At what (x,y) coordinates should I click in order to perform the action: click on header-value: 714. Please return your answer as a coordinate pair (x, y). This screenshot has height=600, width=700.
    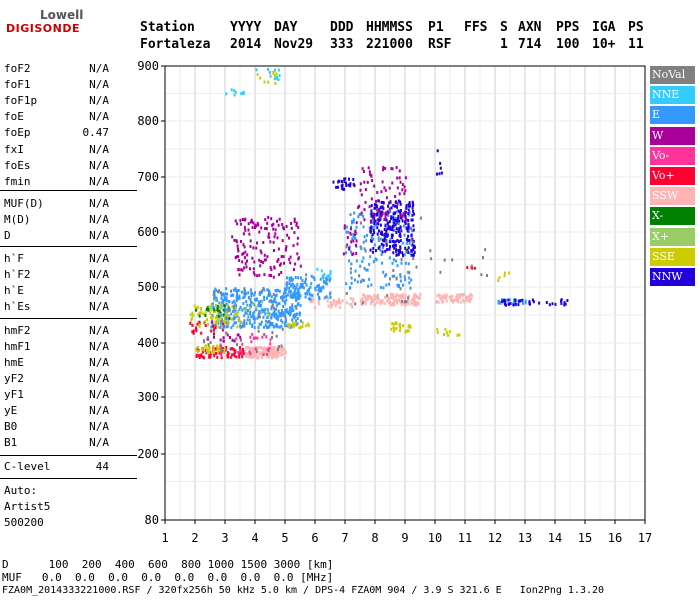
    Looking at the image, I should click on (530, 44).